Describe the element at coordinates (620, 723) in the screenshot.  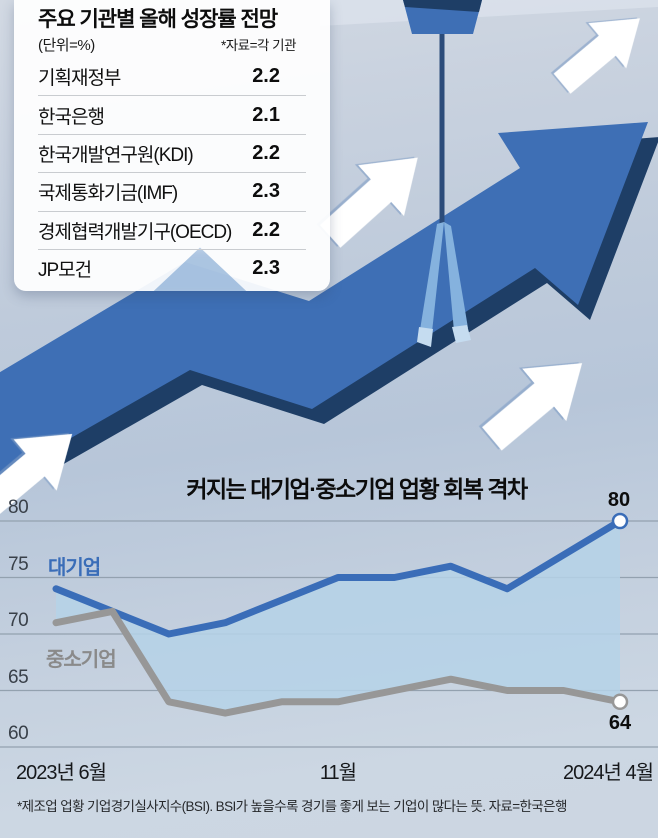
I see `end-value-label-sme: 64` at that location.